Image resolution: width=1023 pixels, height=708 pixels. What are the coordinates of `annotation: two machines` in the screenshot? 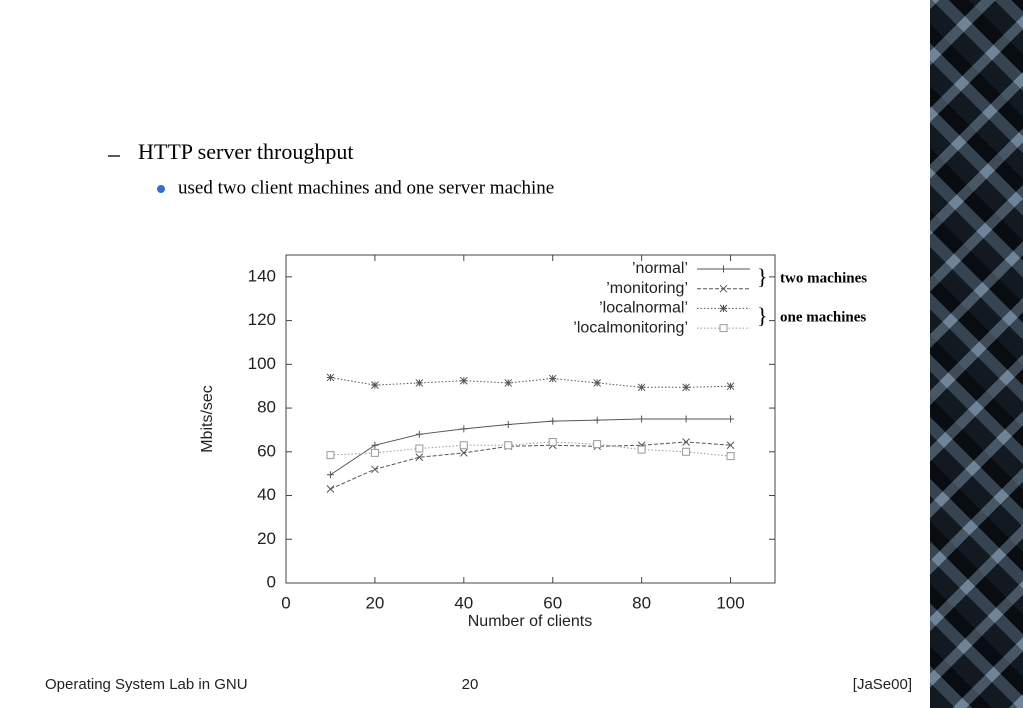 It's located at (823, 278).